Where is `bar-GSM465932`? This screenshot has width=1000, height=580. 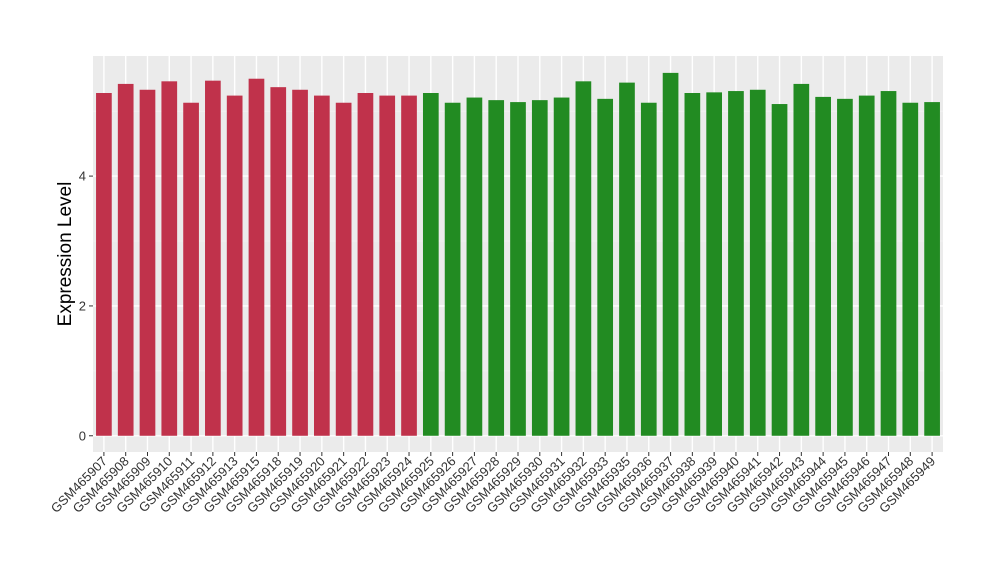
bar-GSM465932 is located at coordinates (583, 258).